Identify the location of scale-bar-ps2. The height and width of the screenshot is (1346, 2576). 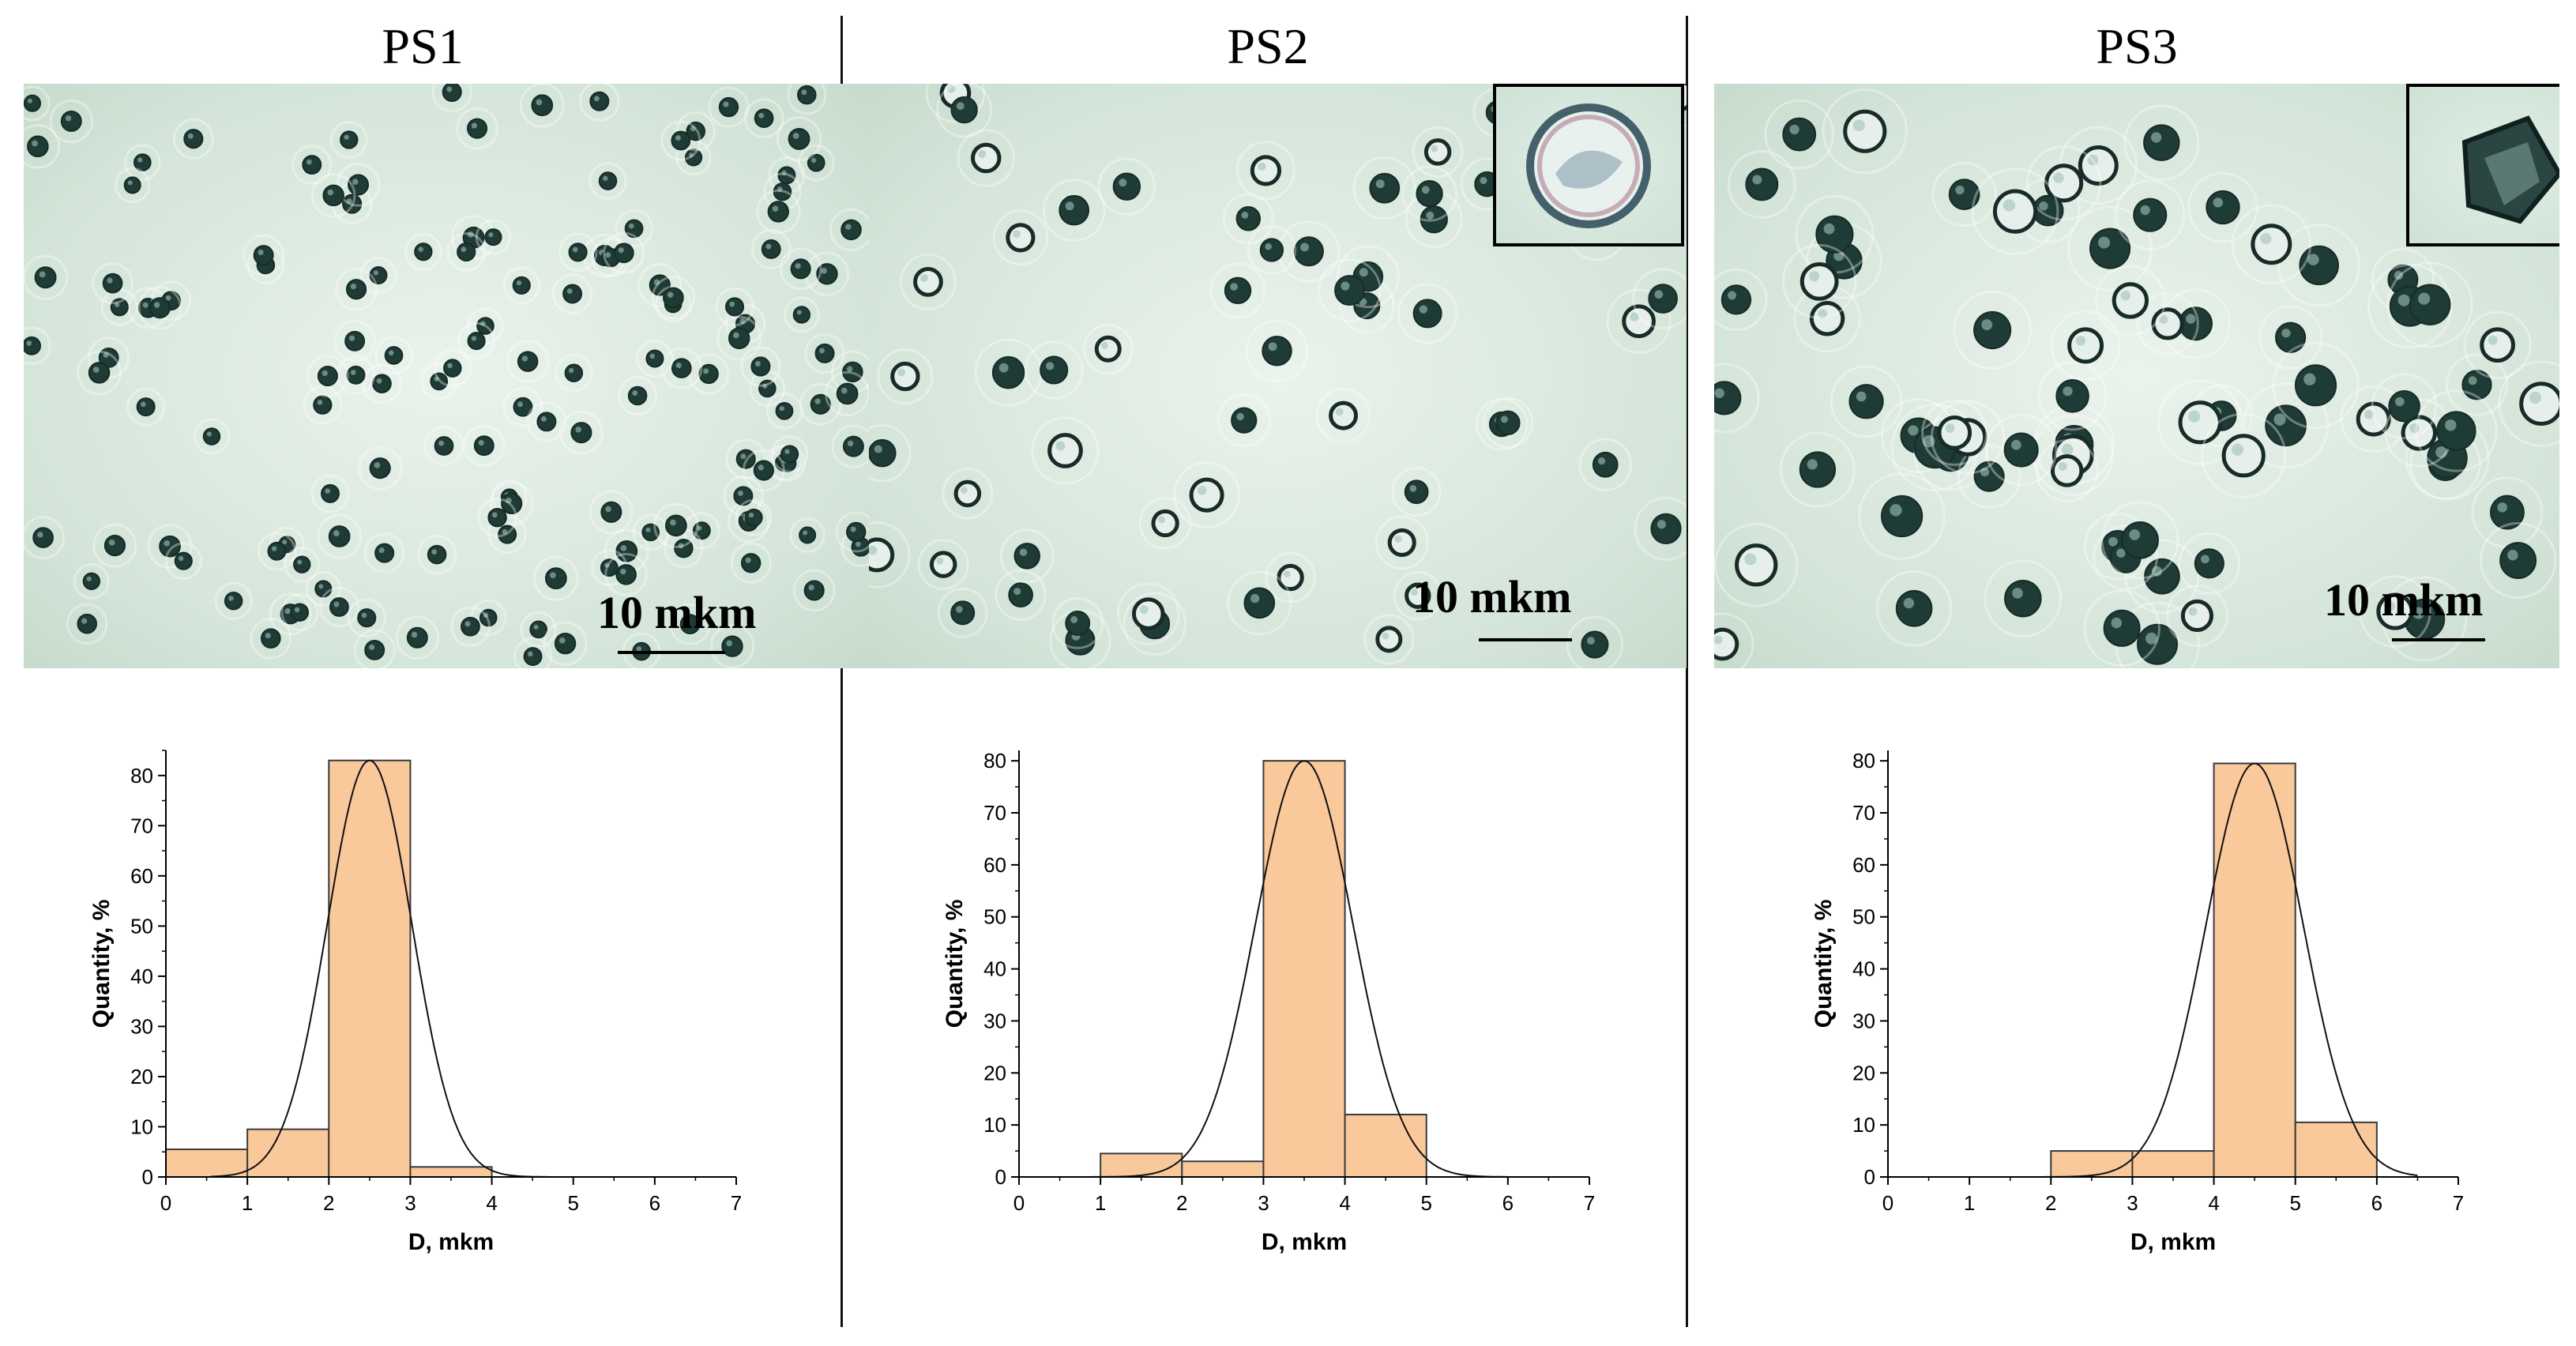
(1526, 639).